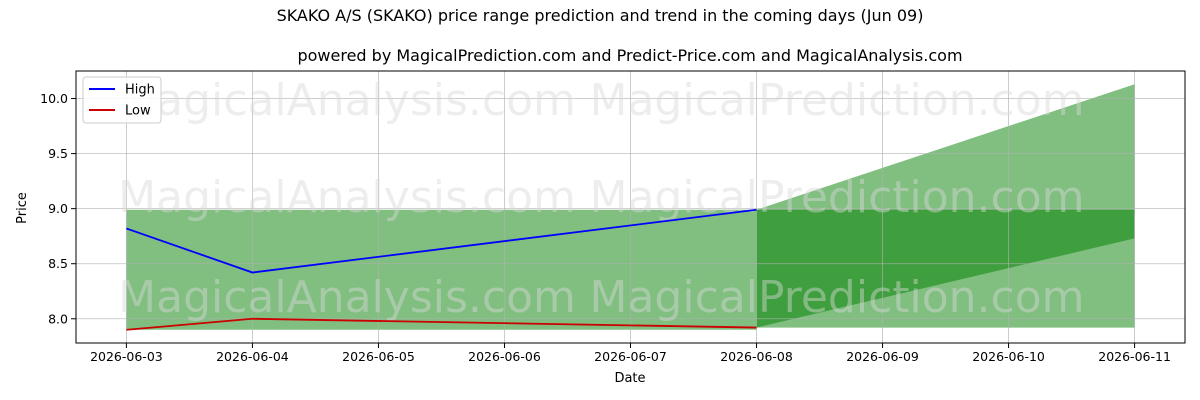 Image resolution: width=1200 pixels, height=400 pixels. Describe the element at coordinates (126, 356) in the screenshot. I see `x-tick-label-0: 2026-06-03` at that location.